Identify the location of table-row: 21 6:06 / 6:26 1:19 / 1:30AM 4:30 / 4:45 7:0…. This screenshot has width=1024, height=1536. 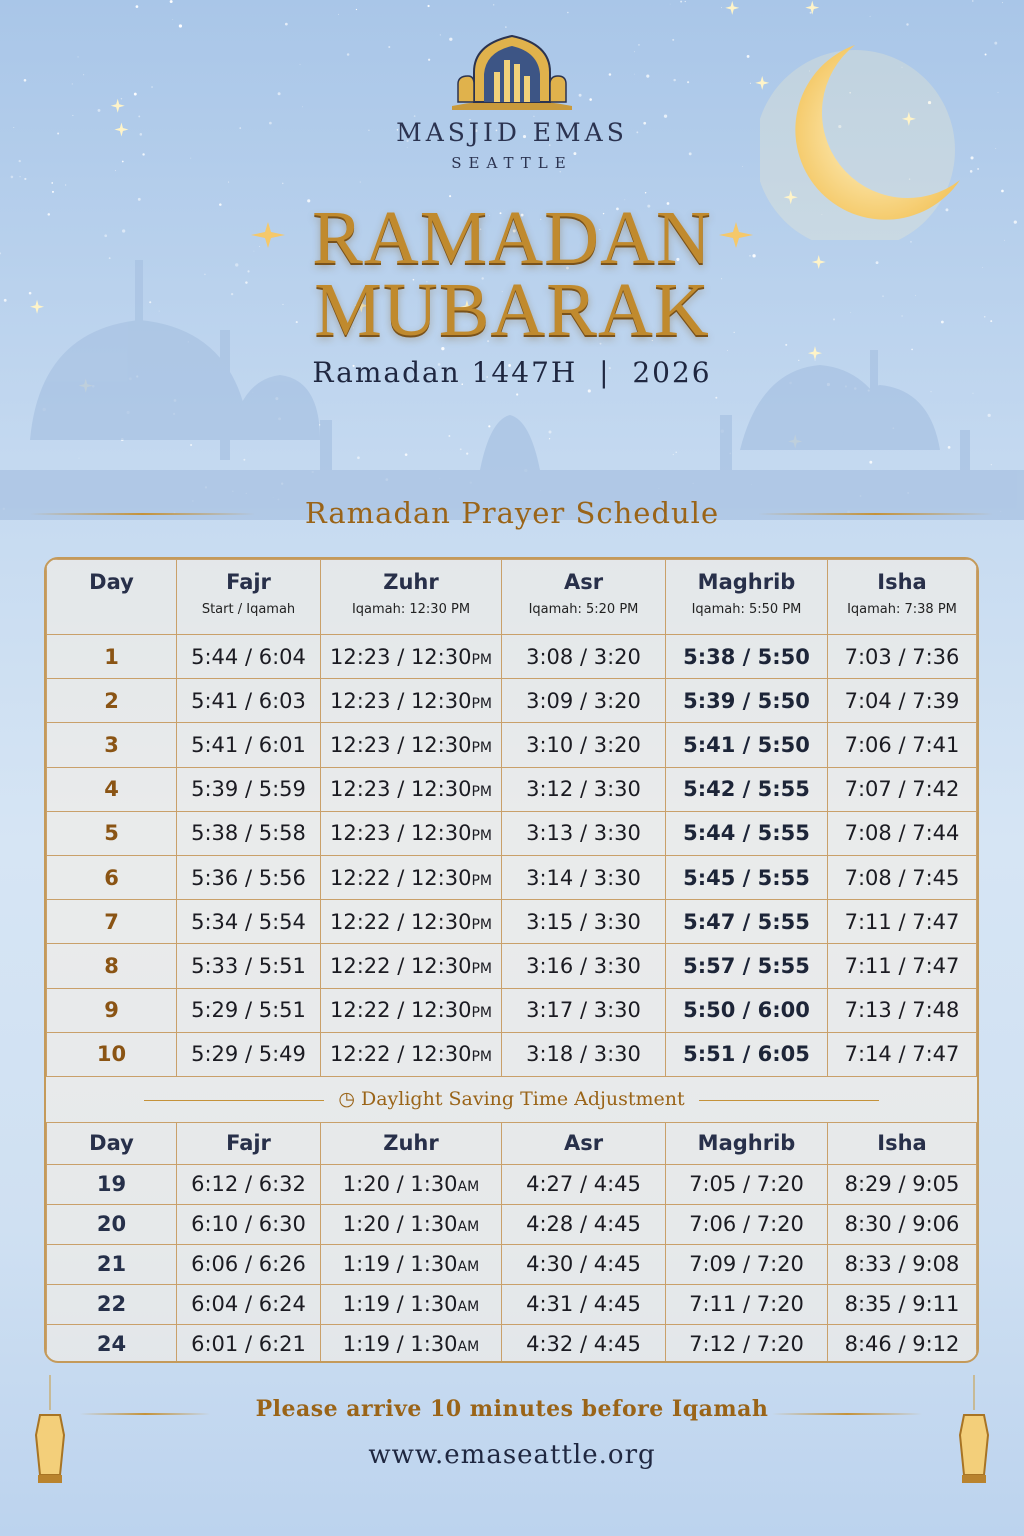
(511, 1264).